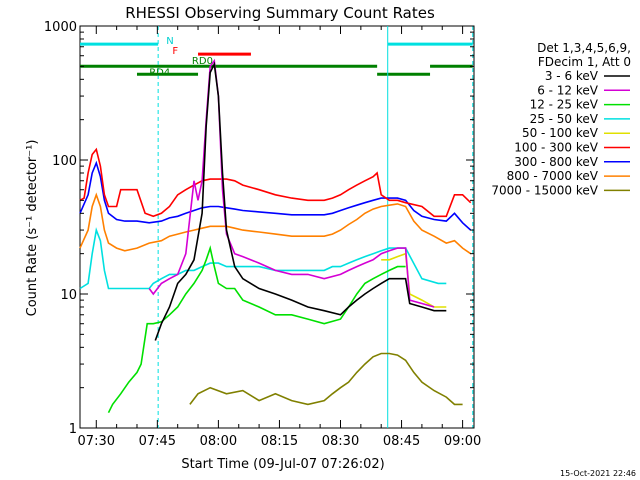 The image size is (640, 480). What do you see at coordinates (572, 76) in the screenshot?
I see `legend-label: 3 - 6 keV` at bounding box center [572, 76].